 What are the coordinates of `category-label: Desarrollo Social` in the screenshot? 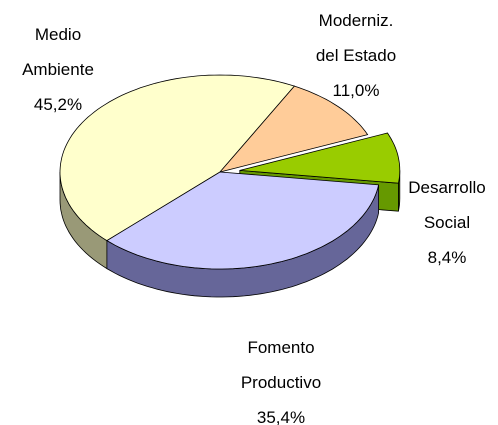 It's located at (447, 205).